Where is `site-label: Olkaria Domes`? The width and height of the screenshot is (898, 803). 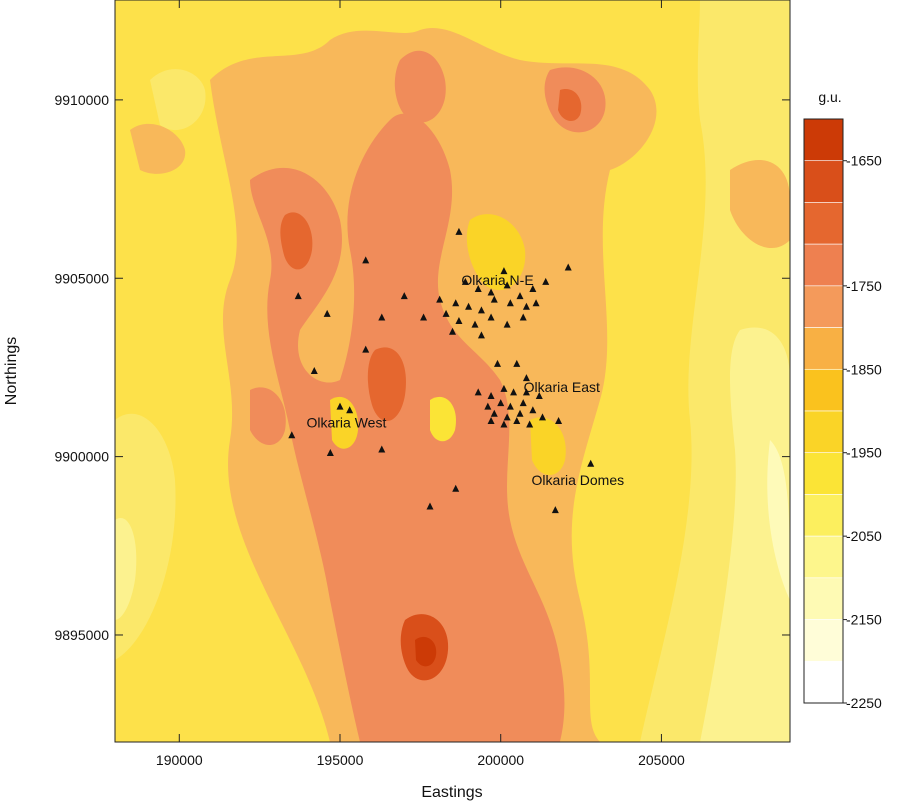
site-label: Olkaria Domes is located at coordinates (578, 480).